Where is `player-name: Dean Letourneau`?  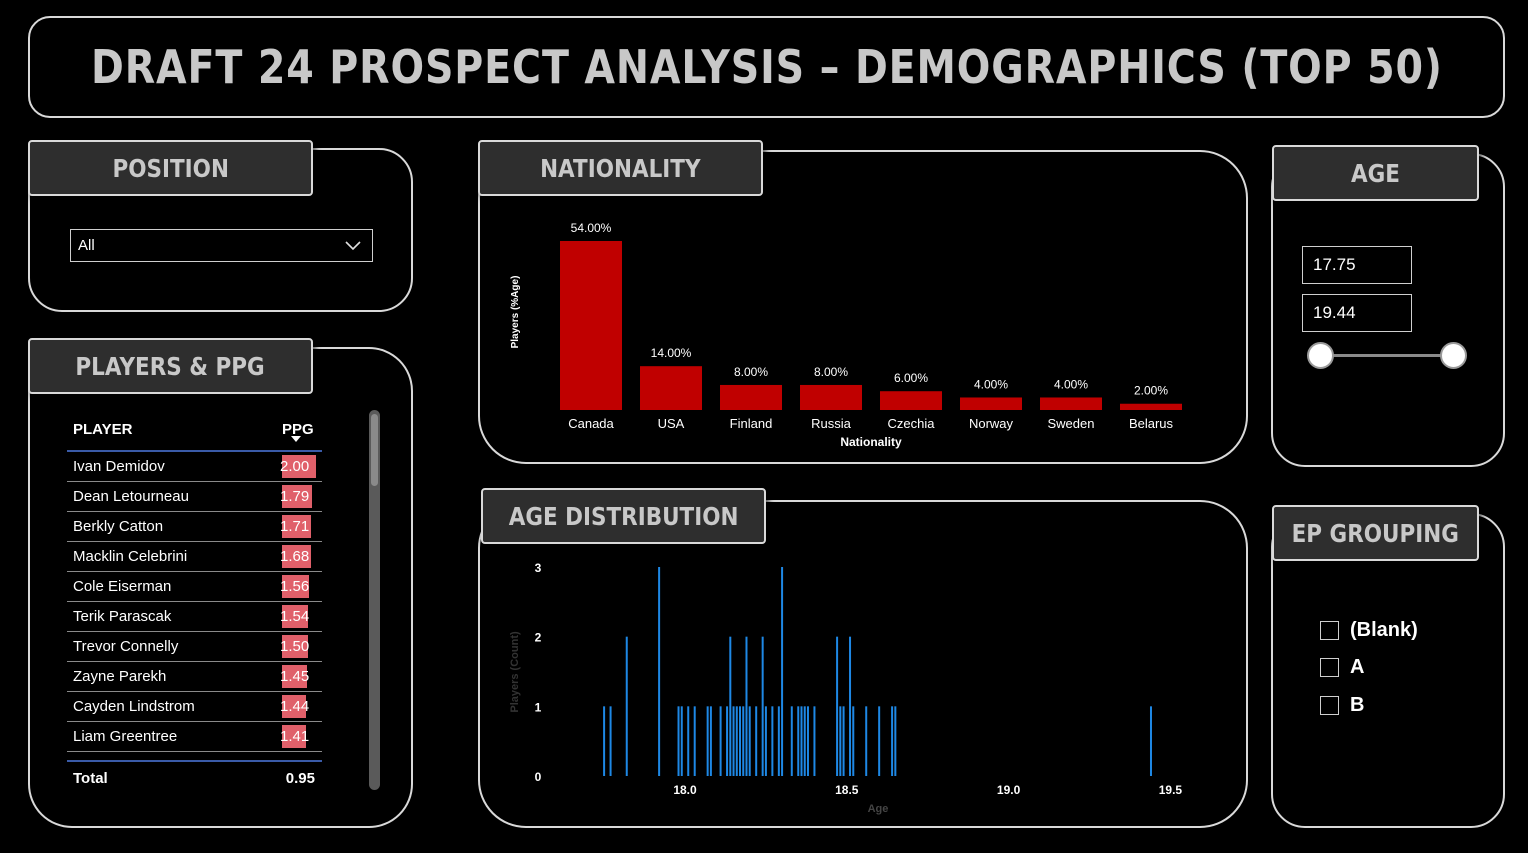 player-name: Dean Letourneau is located at coordinates (171, 496).